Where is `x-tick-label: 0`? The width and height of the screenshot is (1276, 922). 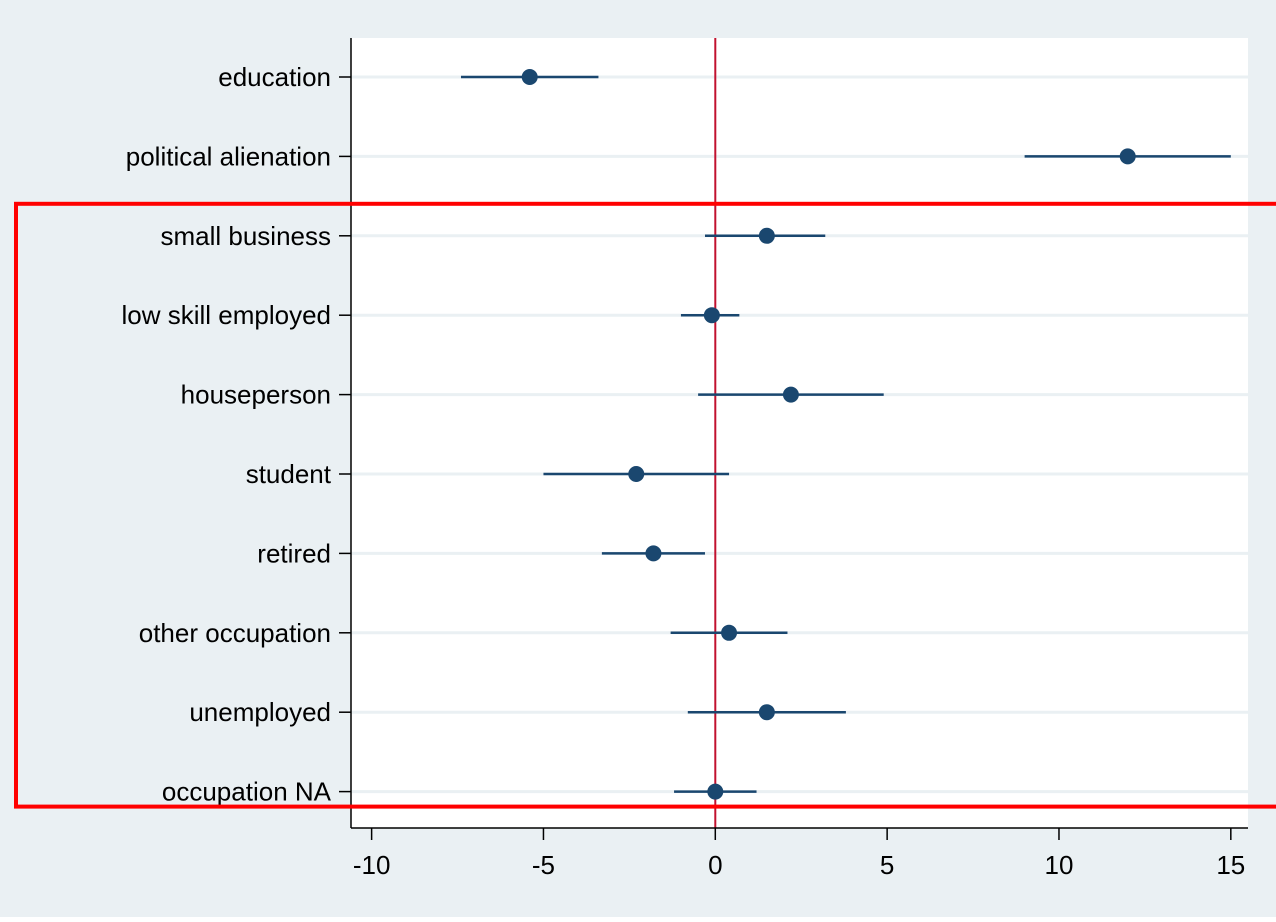 x-tick-label: 0 is located at coordinates (715, 865).